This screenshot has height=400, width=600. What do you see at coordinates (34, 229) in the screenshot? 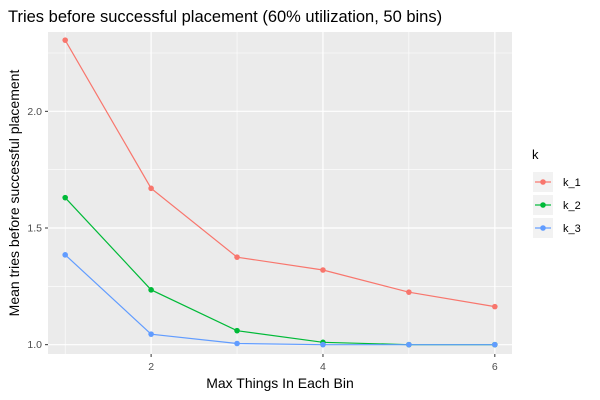
I see `y-tick-label: 1.5` at bounding box center [34, 229].